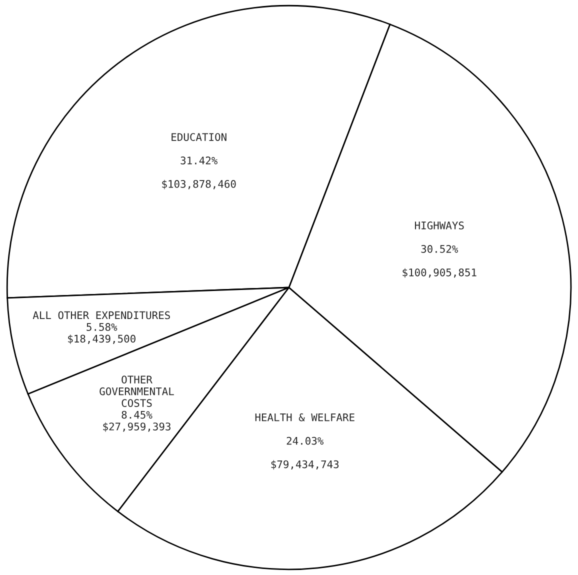 This screenshot has height=575, width=578. I want to click on slice-label: OTHER GOVERNMENTAL COSTS, so click(137, 391).